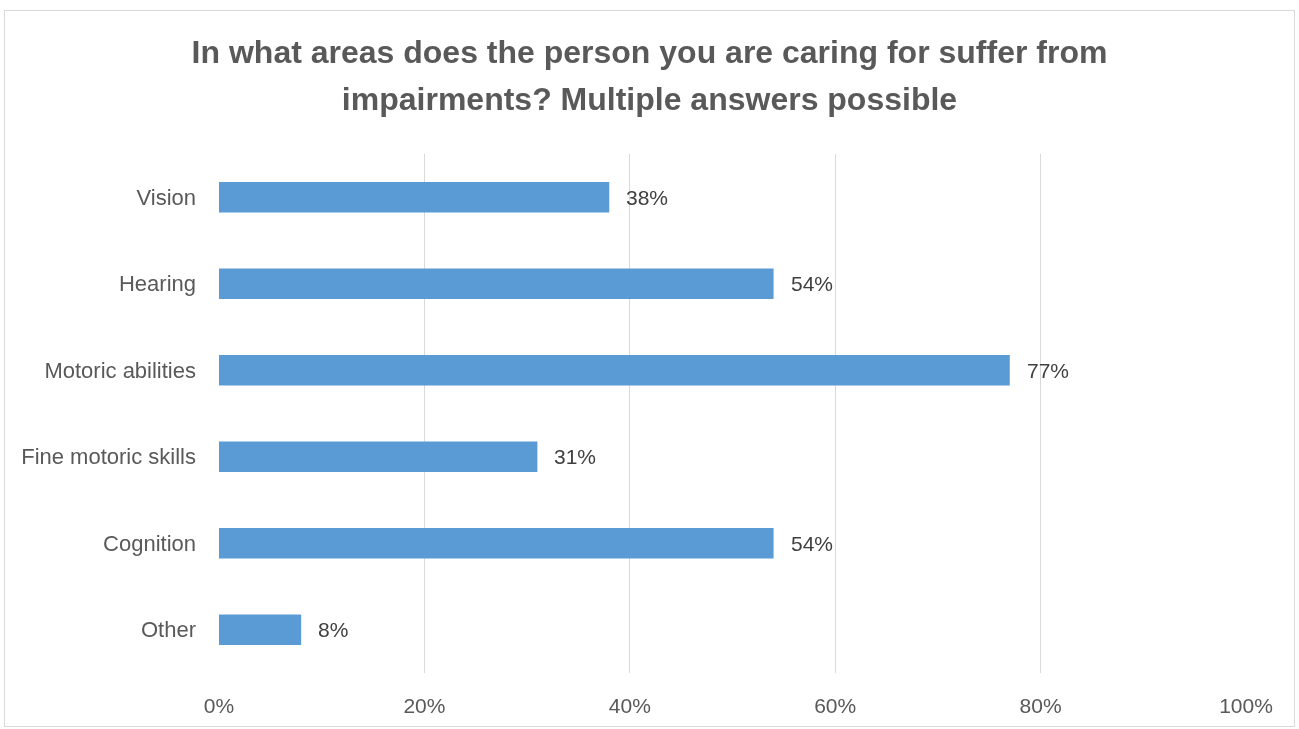 The width and height of the screenshot is (1299, 729). What do you see at coordinates (629, 705) in the screenshot?
I see `x-tick-label: 40%` at bounding box center [629, 705].